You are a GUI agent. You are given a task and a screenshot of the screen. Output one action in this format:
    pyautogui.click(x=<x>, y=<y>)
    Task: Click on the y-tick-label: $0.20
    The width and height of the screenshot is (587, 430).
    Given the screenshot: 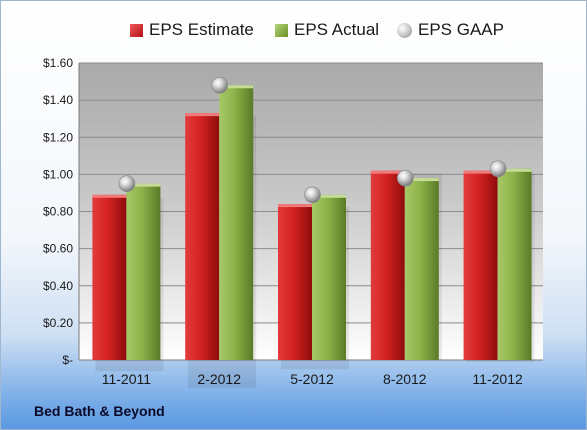 What is the action you would take?
    pyautogui.click(x=58, y=323)
    